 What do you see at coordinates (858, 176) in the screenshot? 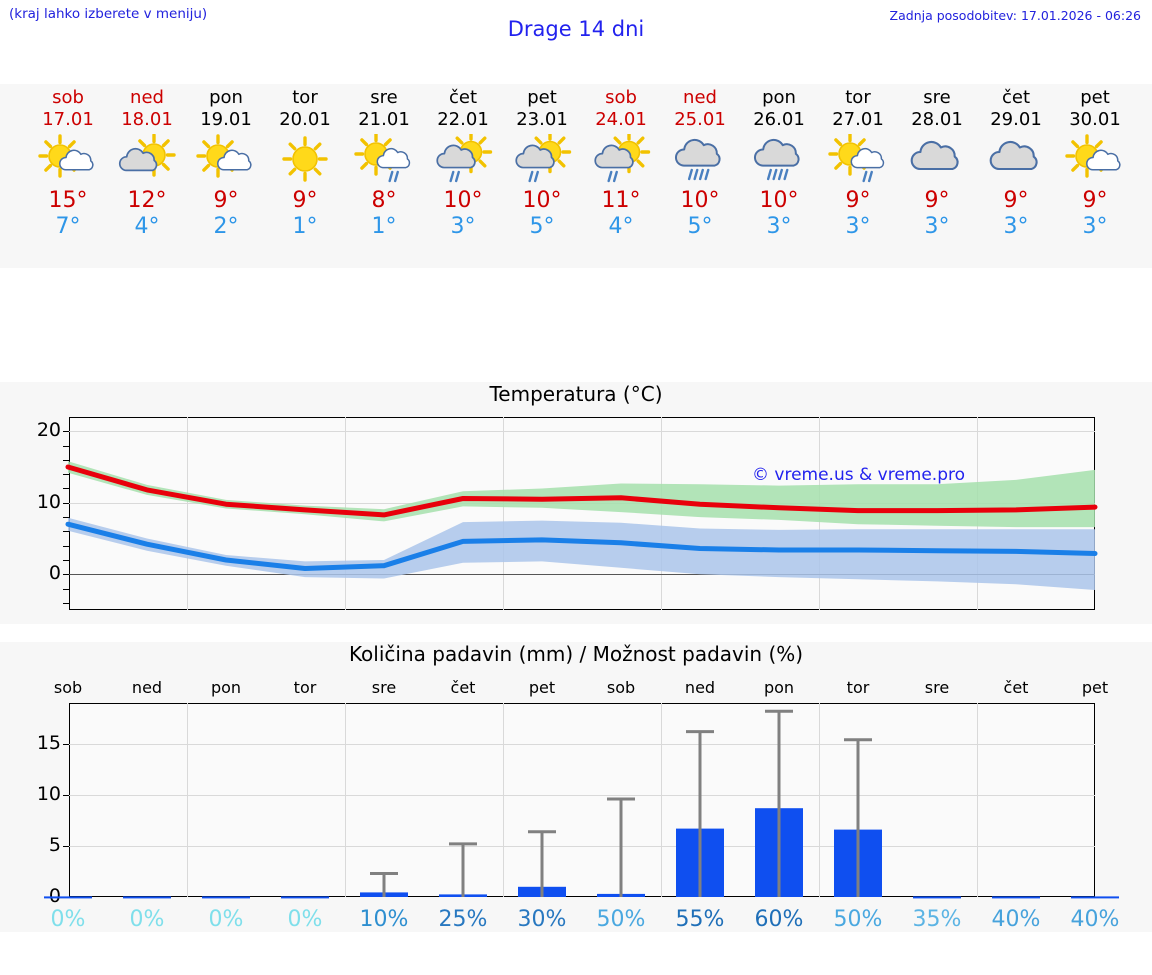
I see `day-column: tor 27.01 9° 3°` at bounding box center [858, 176].